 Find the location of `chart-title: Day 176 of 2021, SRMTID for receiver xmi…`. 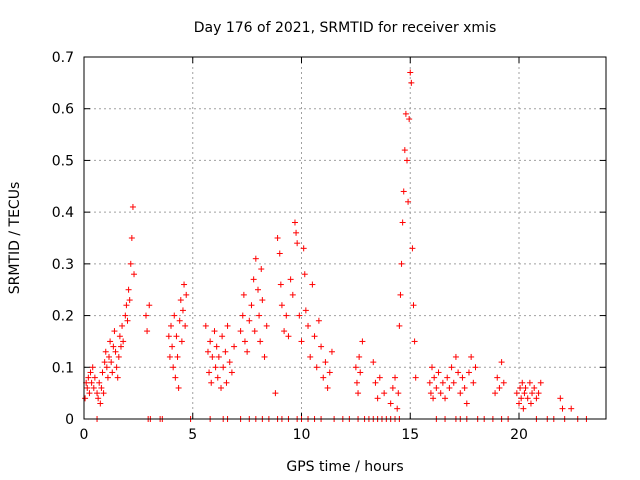

chart-title: Day 176 of 2021, SRMTID for receiver xmi… is located at coordinates (345, 28).